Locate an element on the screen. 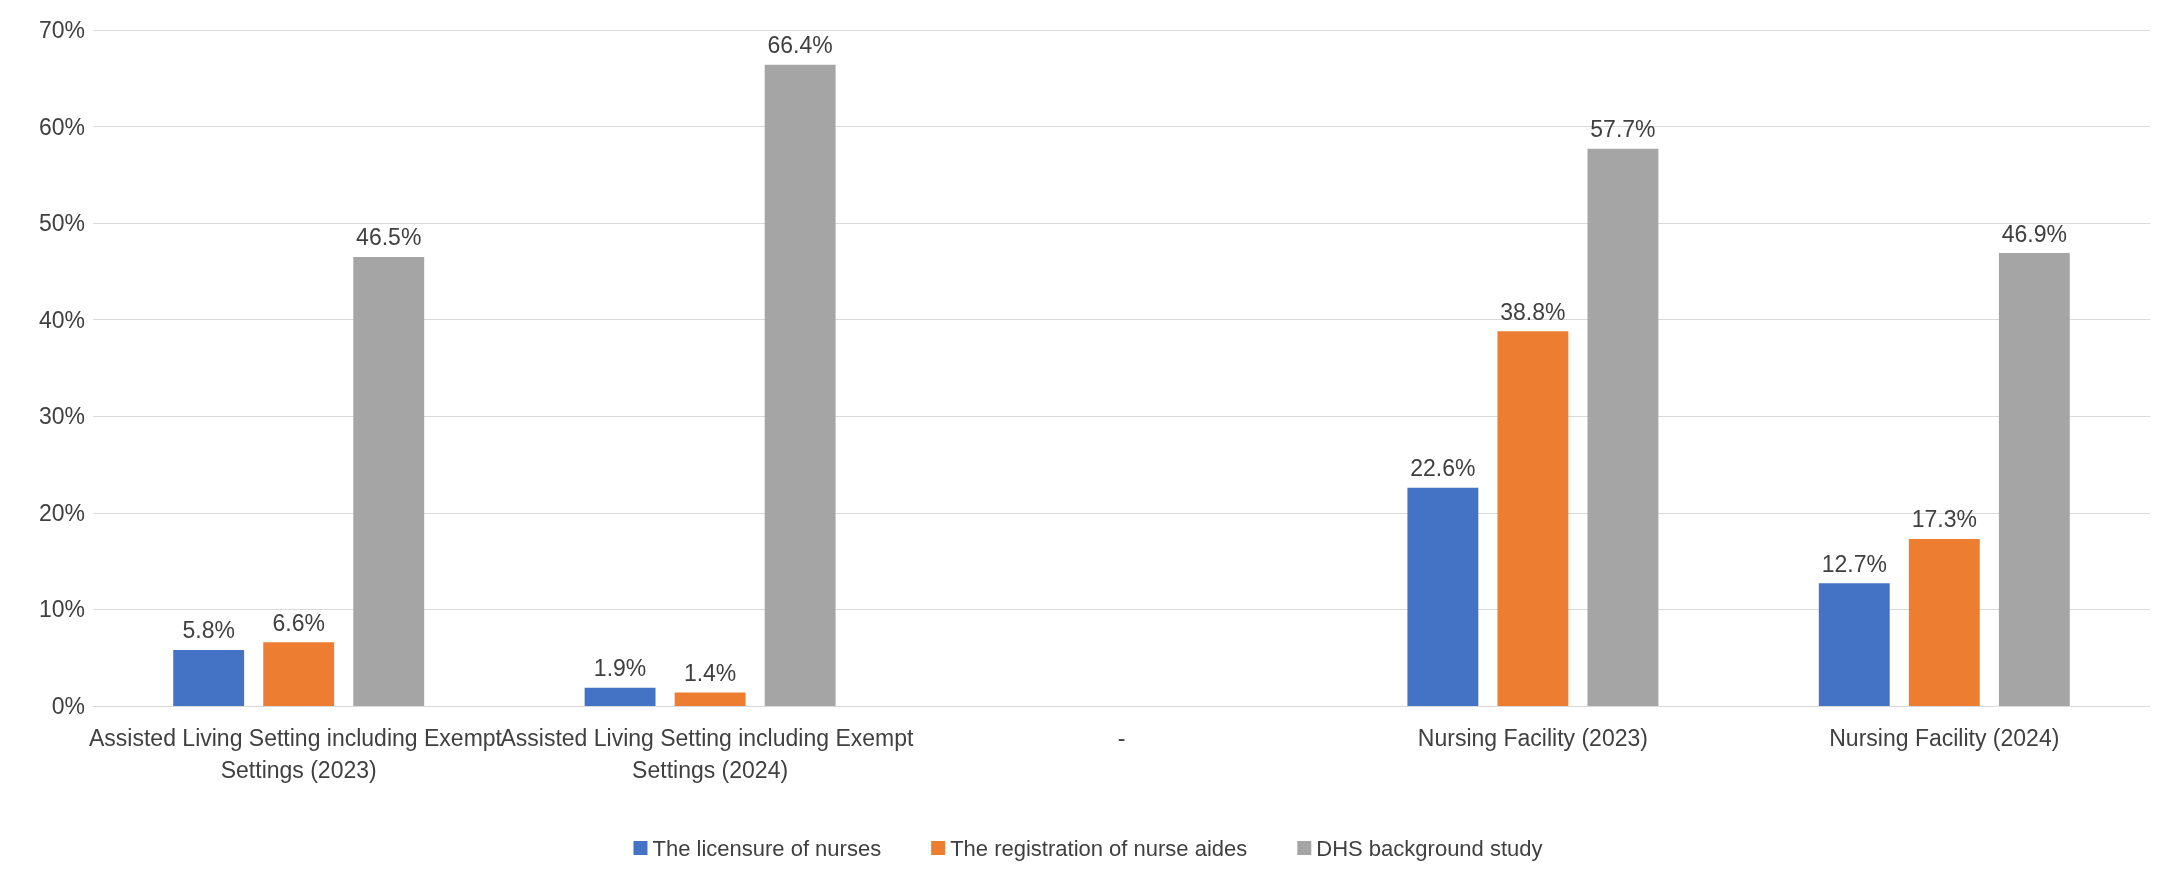 This screenshot has height=874, width=2176. data-label: 12.7% is located at coordinates (1854, 563).